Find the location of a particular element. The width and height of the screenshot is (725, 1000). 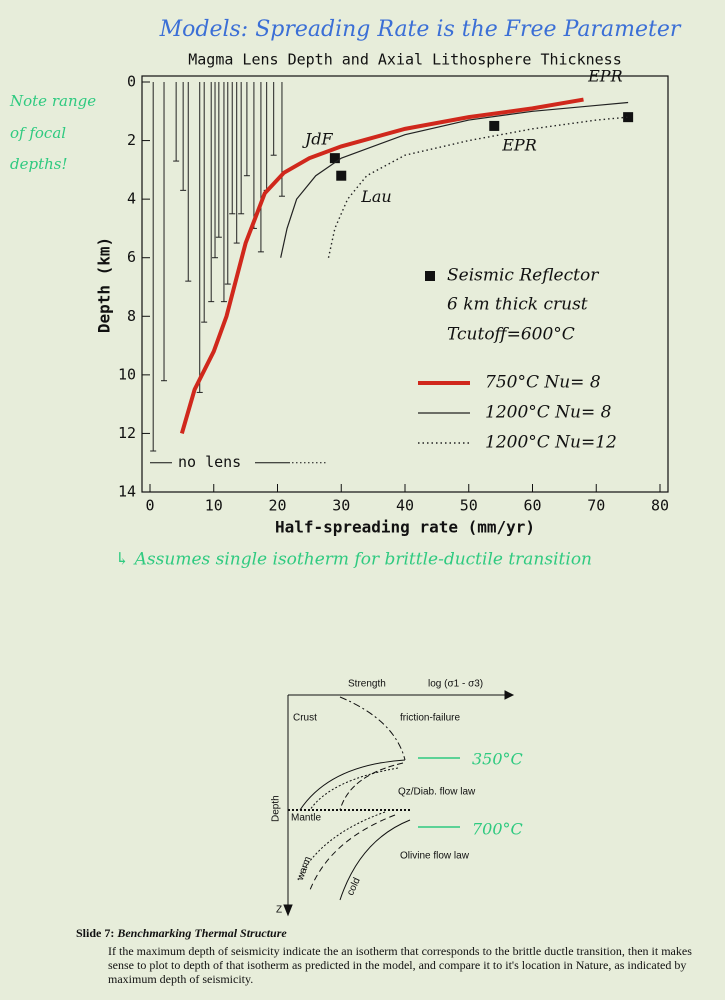

y-tick-label: 12 is located at coordinates (127, 433).